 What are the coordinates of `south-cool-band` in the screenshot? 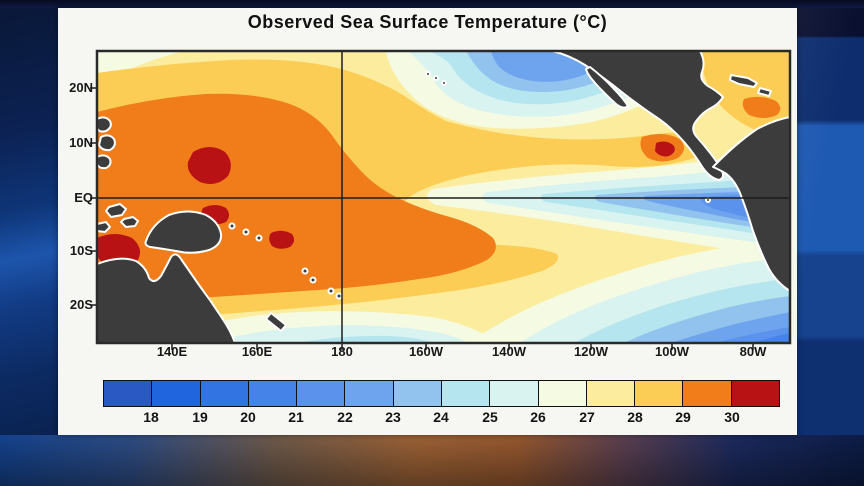 It's located at (324, 327).